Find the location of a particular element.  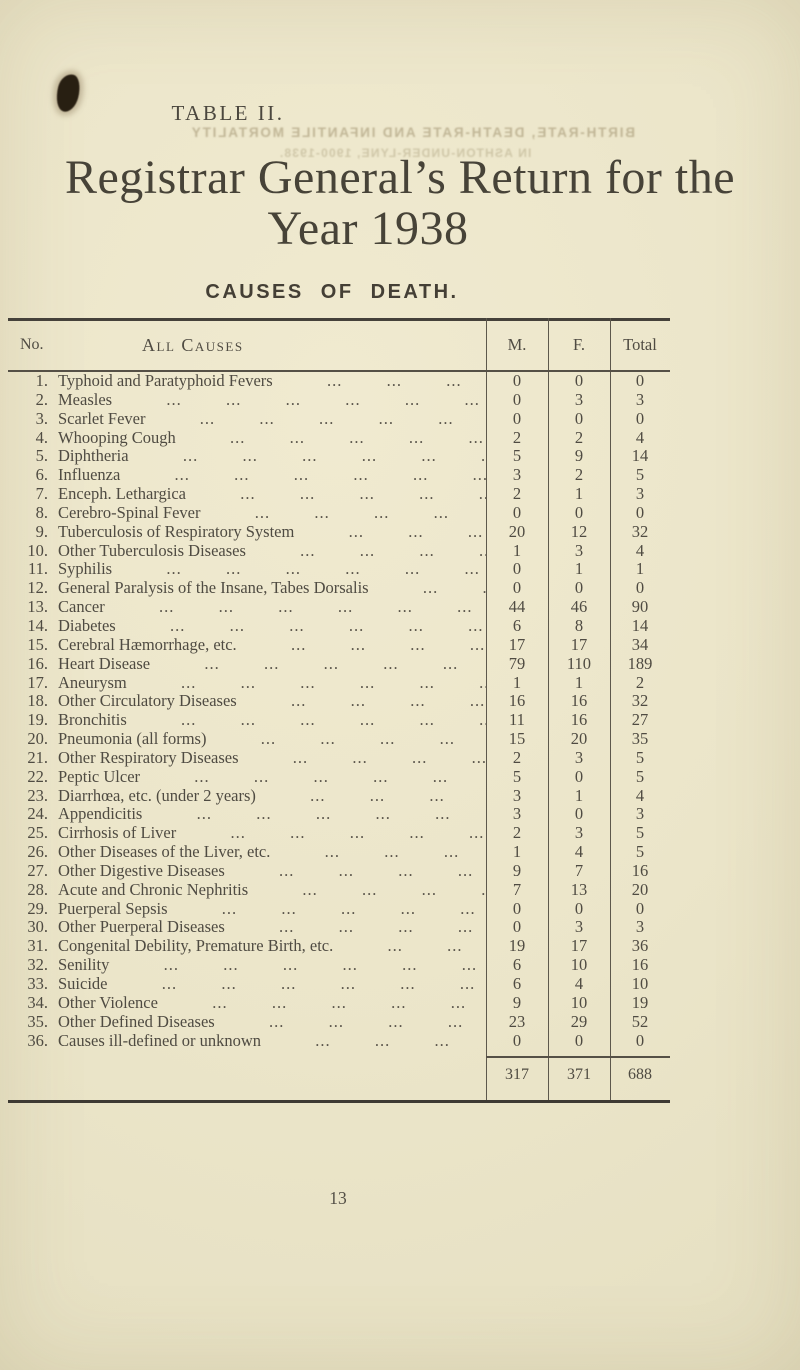

row-number: 15. is located at coordinates (37, 644).